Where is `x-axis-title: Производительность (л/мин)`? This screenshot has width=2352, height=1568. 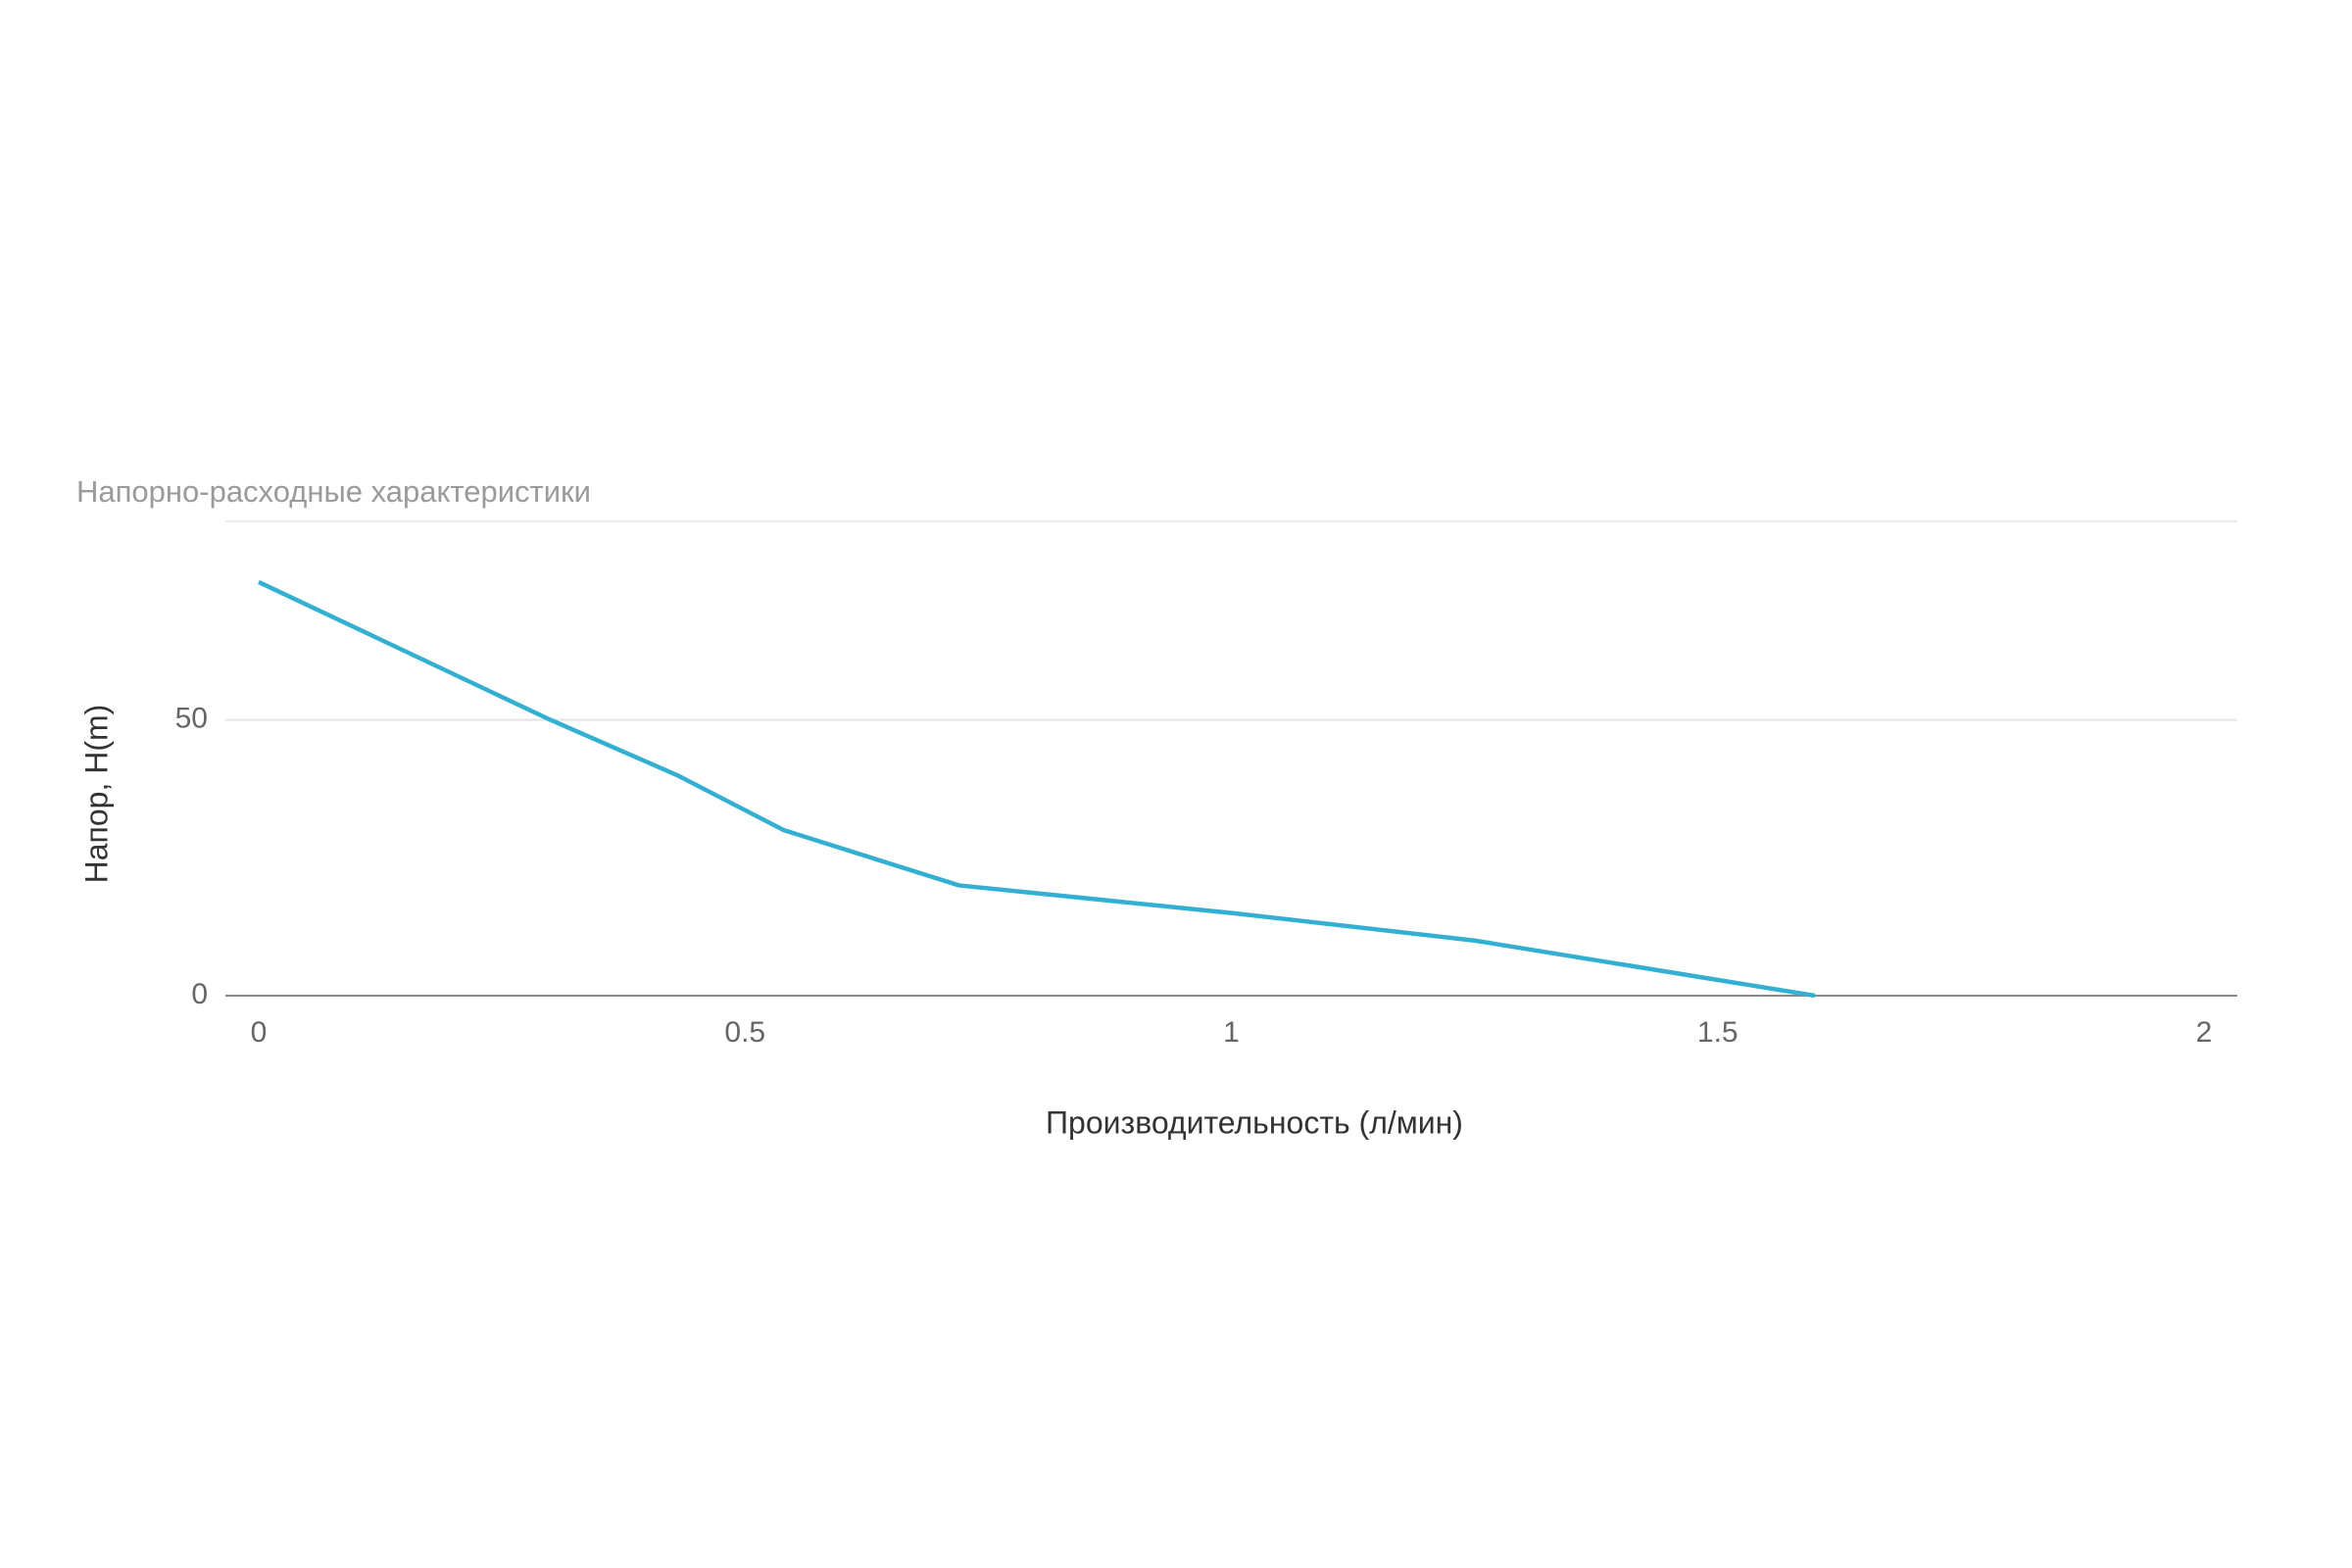 x-axis-title: Производительность (л/мин) is located at coordinates (1254, 1122).